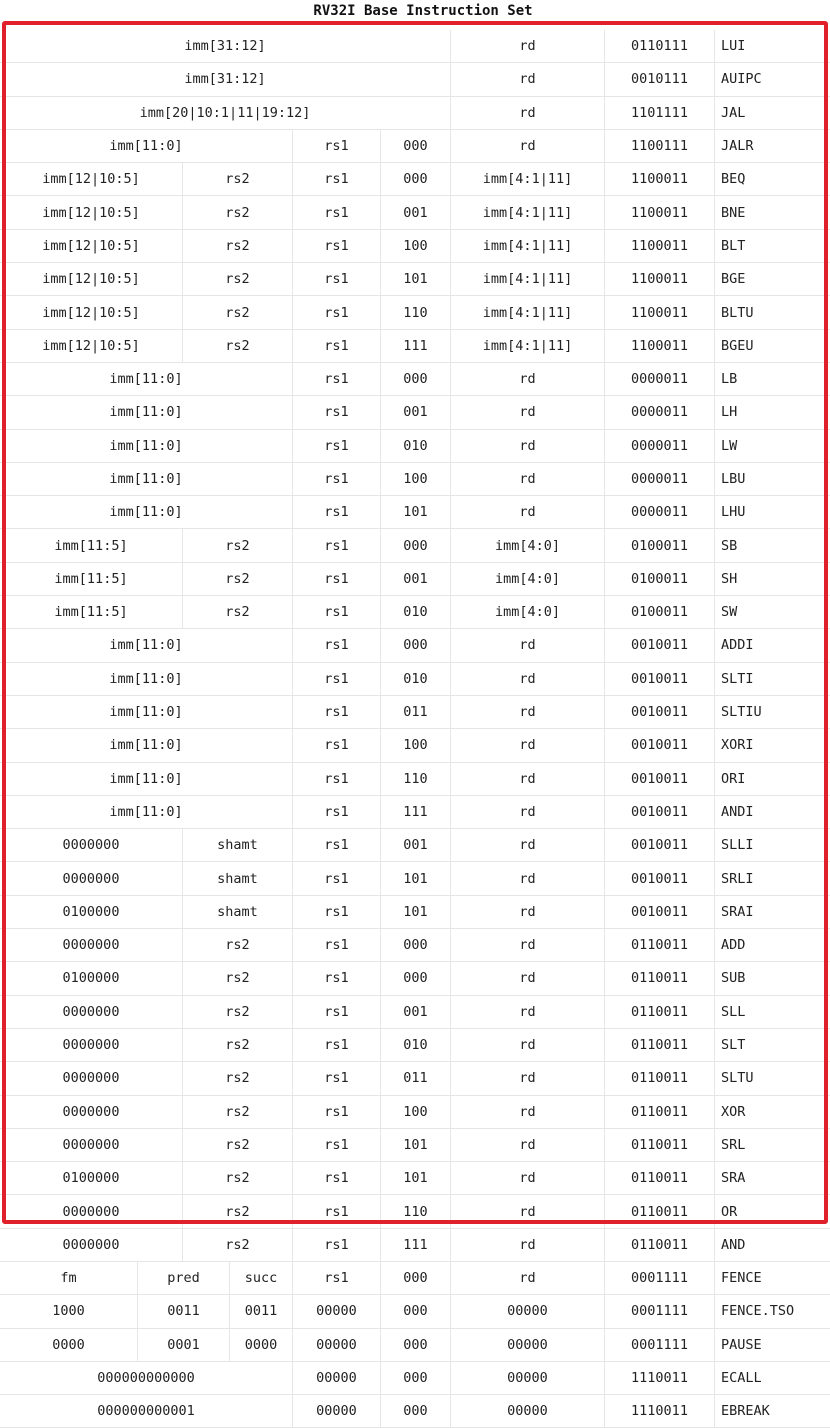 The width and height of the screenshot is (830, 1428). What do you see at coordinates (758, 1311) in the screenshot?
I see `mnemonic-cell: FENCE.TSO` at bounding box center [758, 1311].